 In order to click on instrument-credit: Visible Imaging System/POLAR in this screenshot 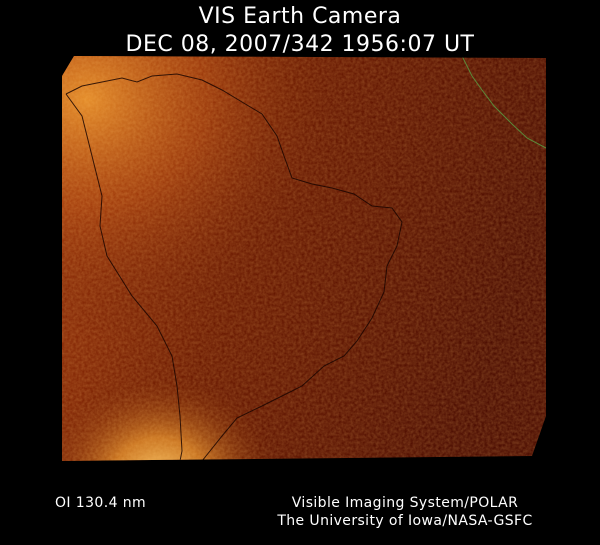, I will do `click(405, 503)`.